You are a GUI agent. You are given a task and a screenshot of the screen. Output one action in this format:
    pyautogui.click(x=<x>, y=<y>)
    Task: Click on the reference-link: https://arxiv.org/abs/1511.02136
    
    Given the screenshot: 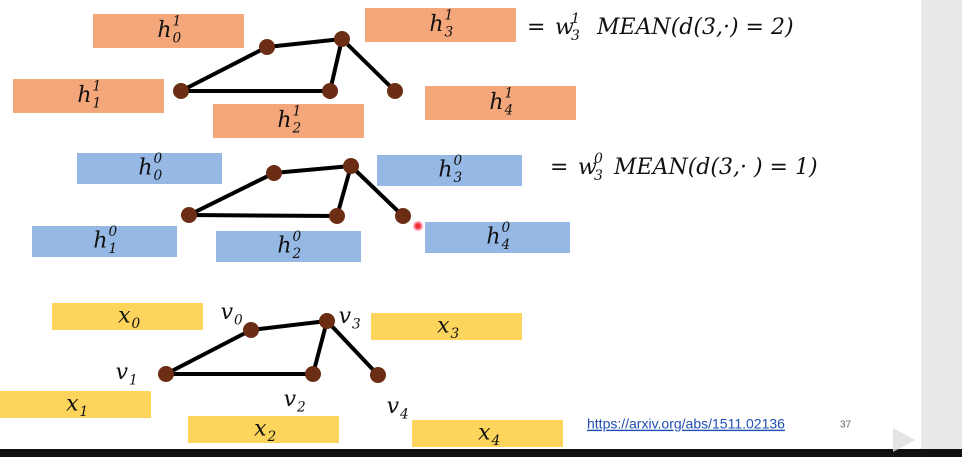 What is the action you would take?
    pyautogui.click(x=686, y=424)
    